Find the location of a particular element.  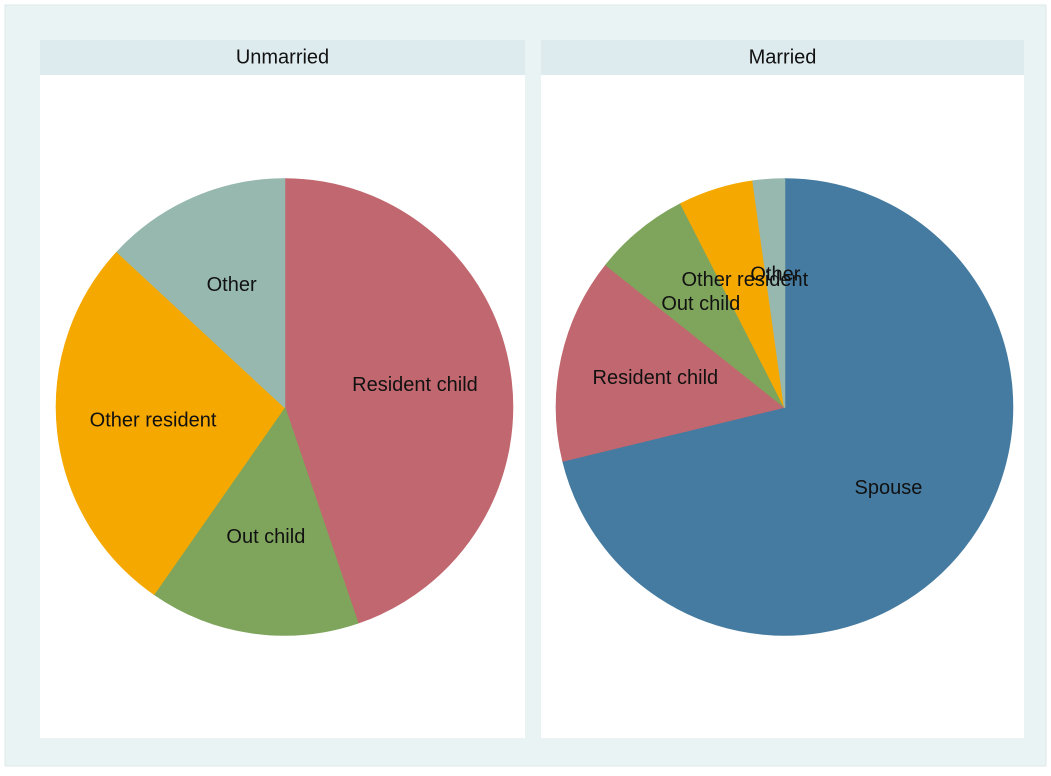

slice-label: Spouse is located at coordinates (889, 488).